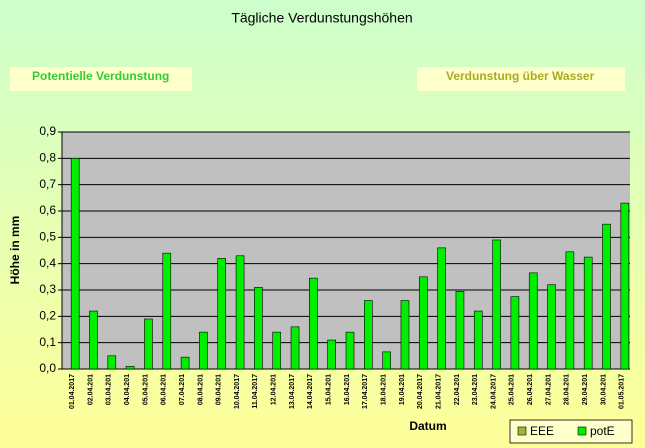 The width and height of the screenshot is (645, 448). Describe the element at coordinates (427, 426) in the screenshot. I see `x-axis-label: Datum` at that location.